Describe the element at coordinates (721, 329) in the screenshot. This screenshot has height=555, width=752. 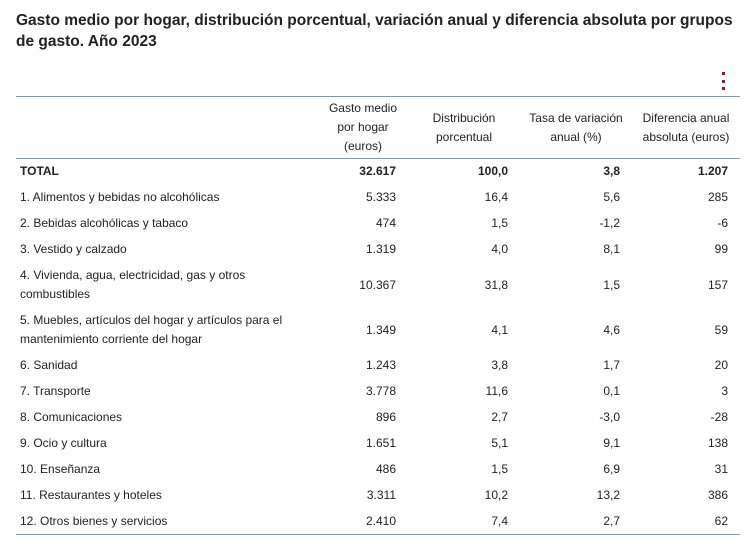
I see `cell-diferencia: 59` at that location.